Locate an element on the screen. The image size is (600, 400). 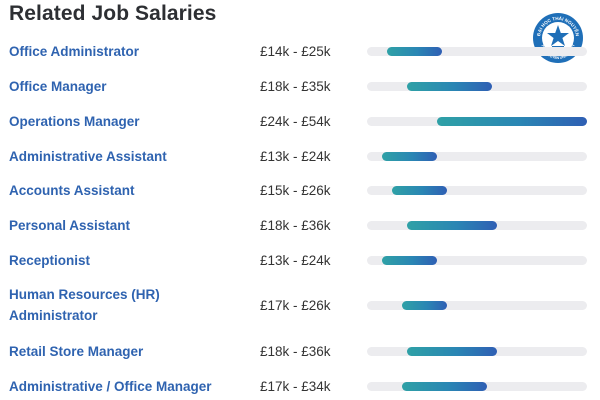
salary-range: £14k - £25k is located at coordinates (295, 51).